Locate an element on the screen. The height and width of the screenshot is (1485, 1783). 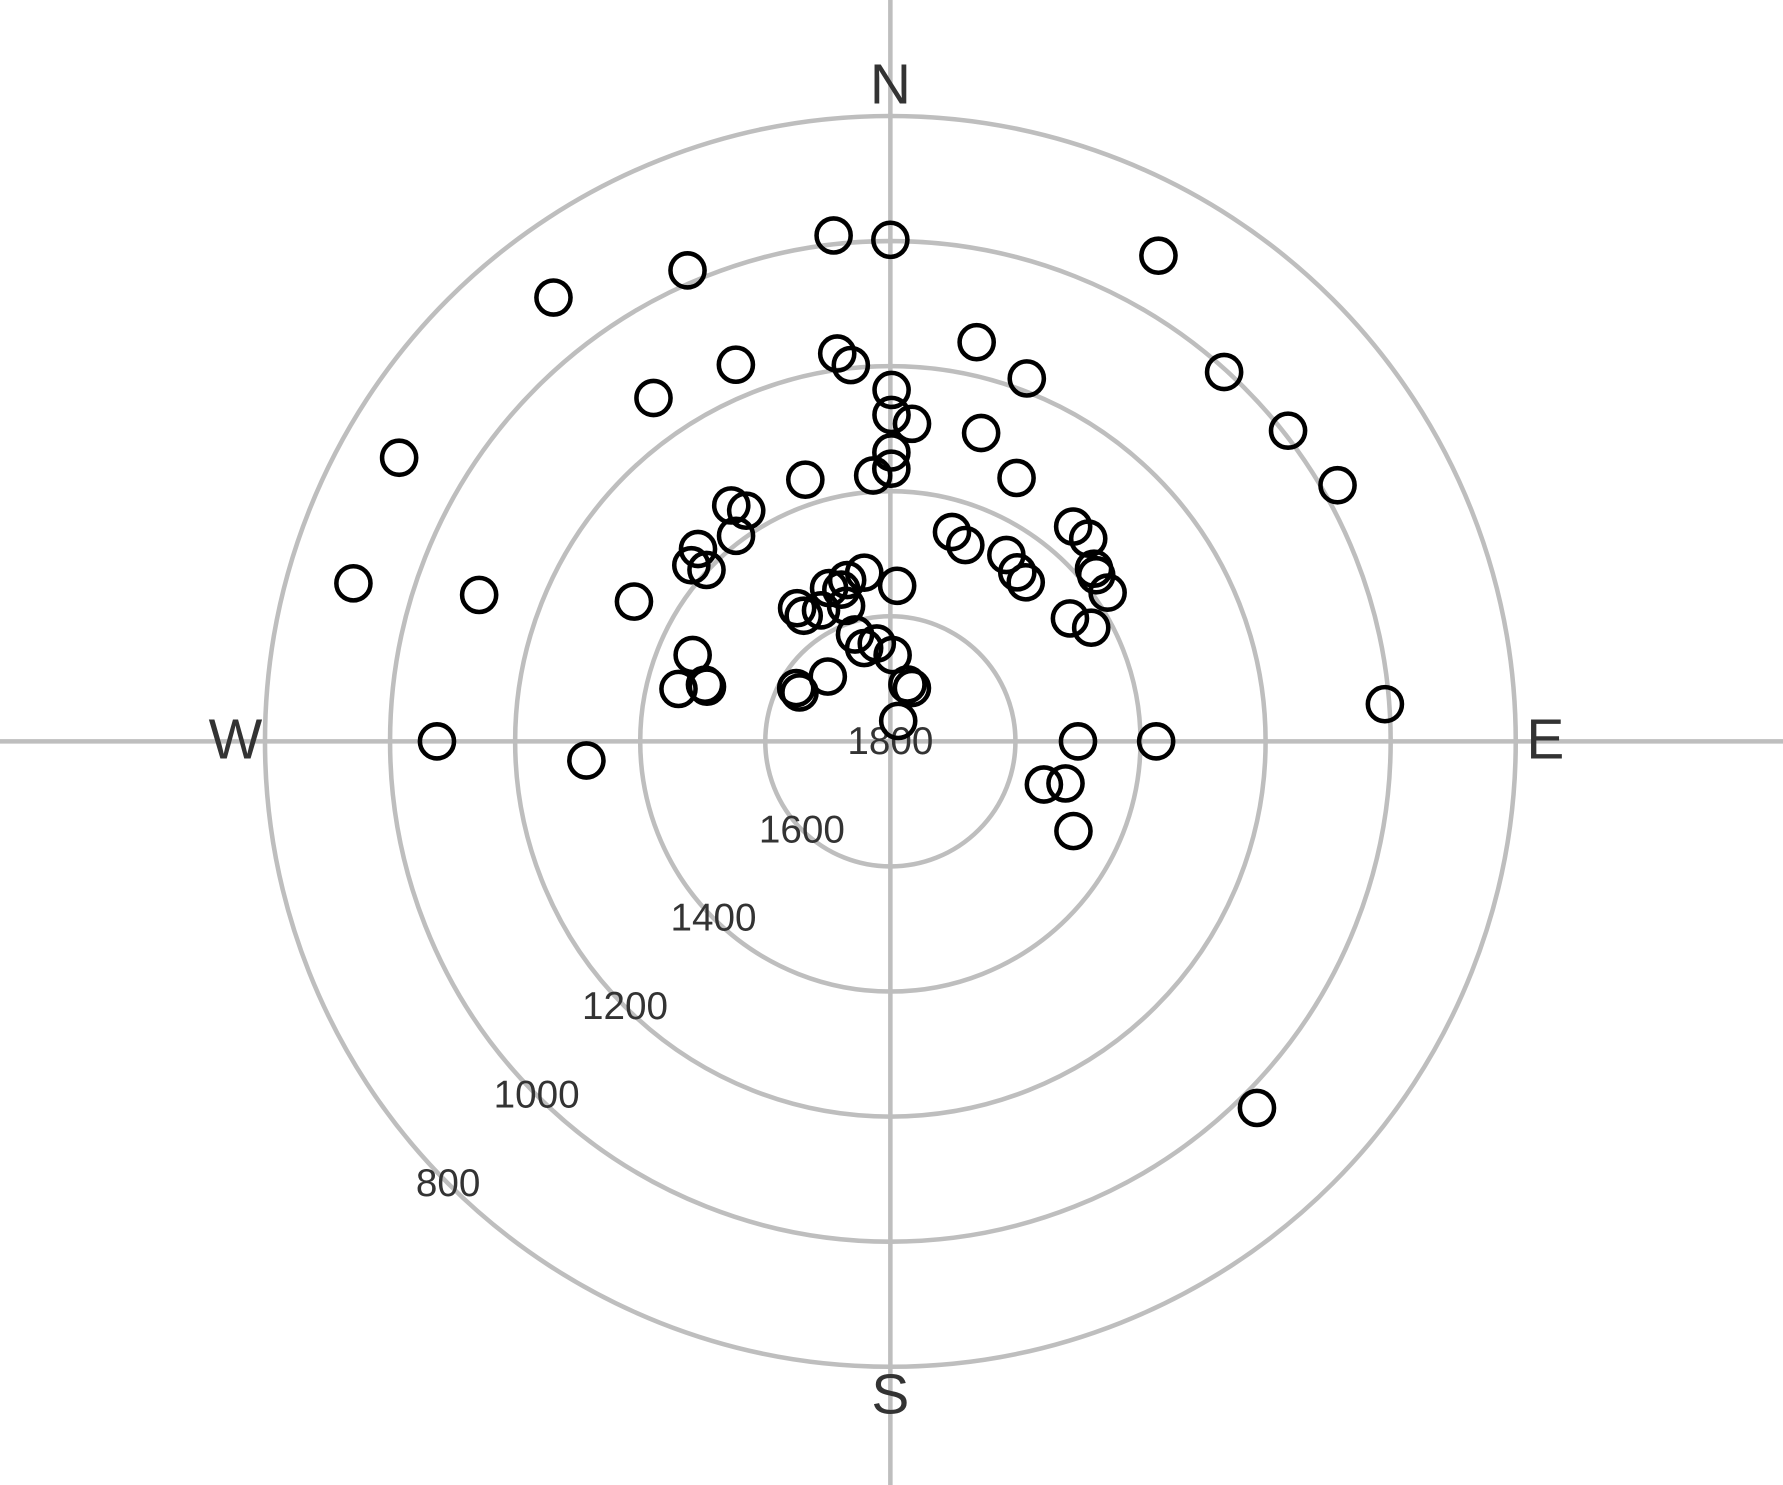
direction-label: W is located at coordinates (236, 740).